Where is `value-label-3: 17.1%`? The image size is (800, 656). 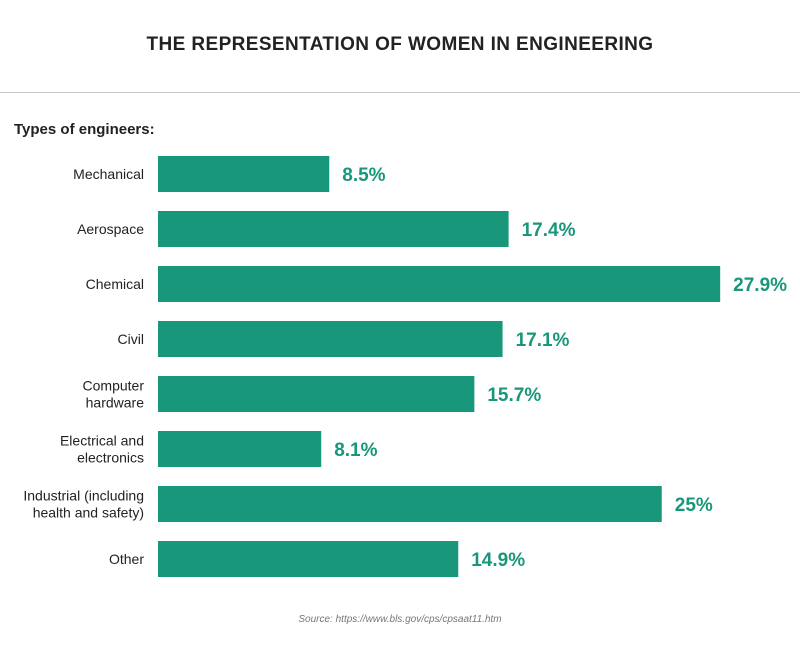
value-label-3: 17.1% is located at coordinates (543, 340).